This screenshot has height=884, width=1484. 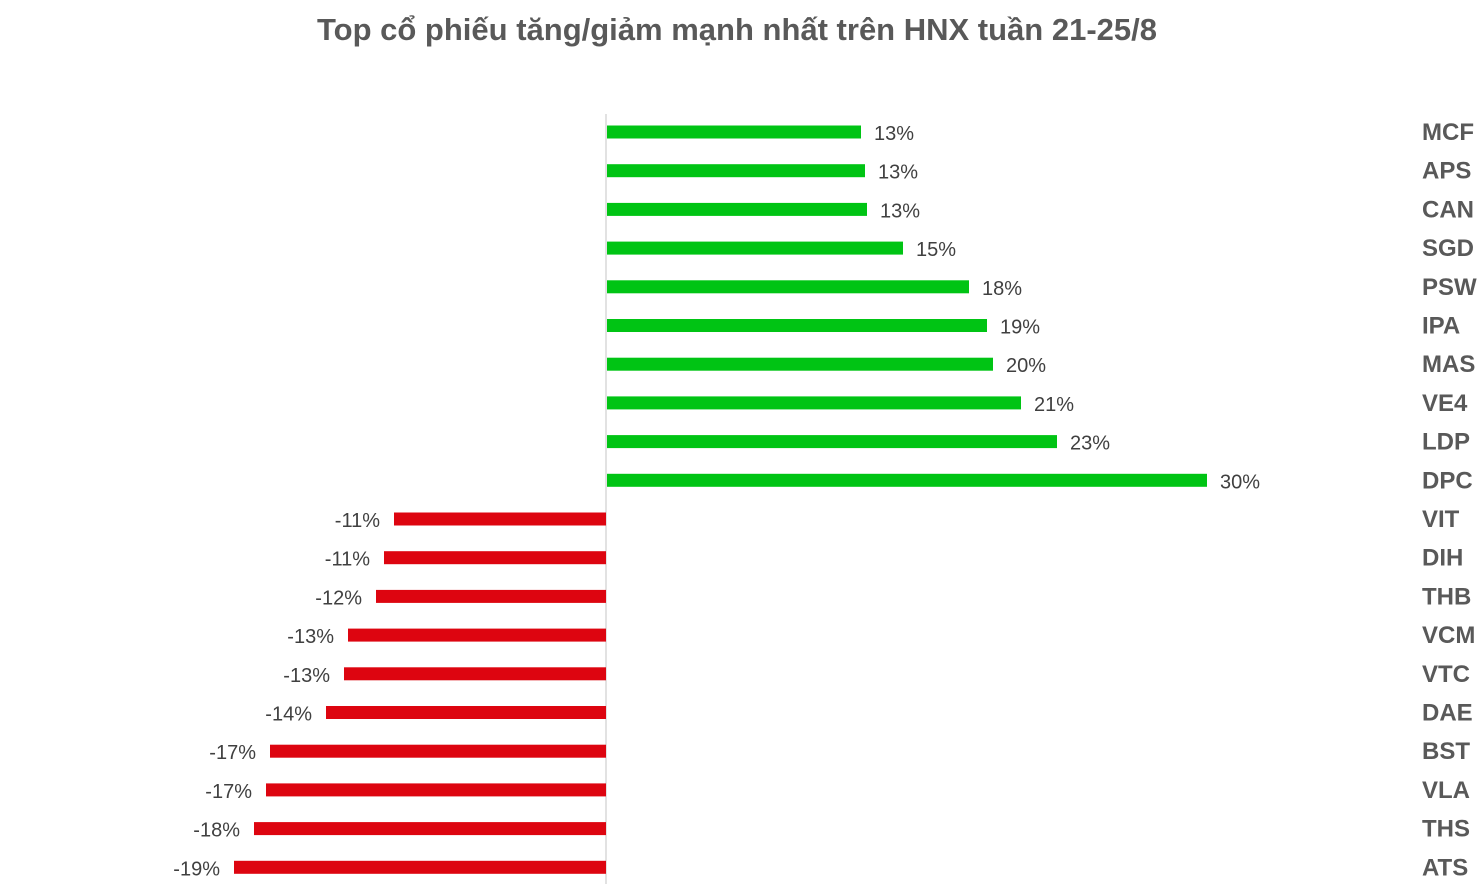 What do you see at coordinates (1446, 790) in the screenshot?
I see `ticker-label-vla: VLA` at bounding box center [1446, 790].